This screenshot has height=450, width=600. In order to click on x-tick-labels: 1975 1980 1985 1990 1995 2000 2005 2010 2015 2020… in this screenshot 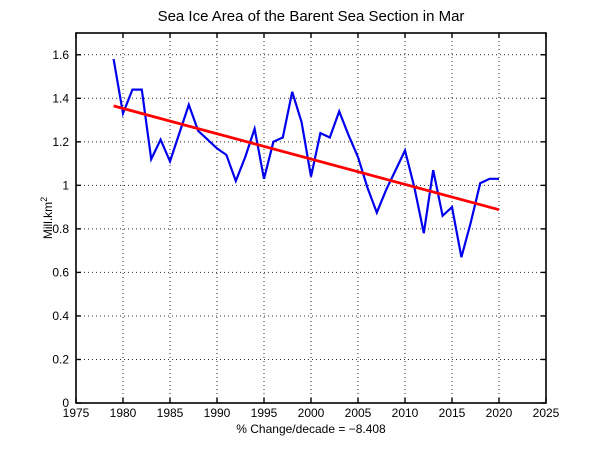, I will do `click(311, 413)`.